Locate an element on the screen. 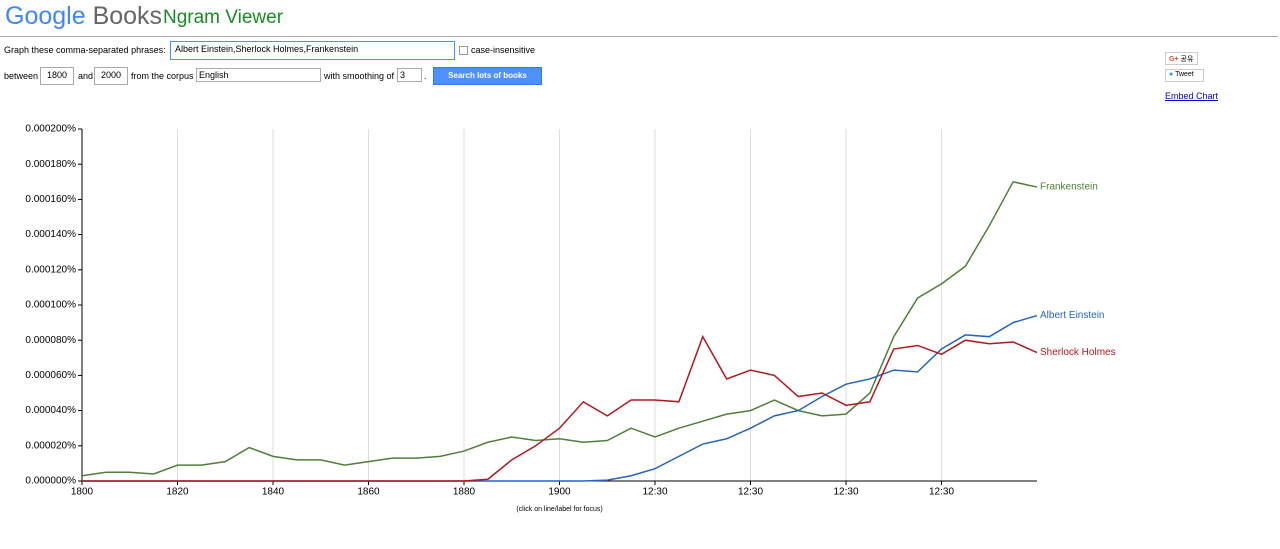 The width and height of the screenshot is (1280, 549). case-label: case-insensitive is located at coordinates (503, 50).